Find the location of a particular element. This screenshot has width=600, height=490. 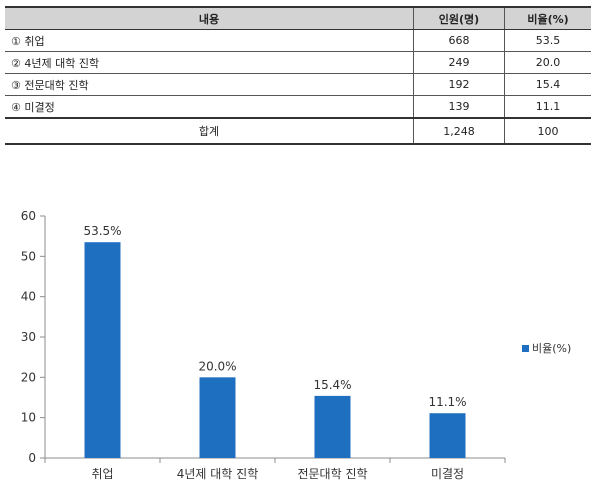

row-count: 249 is located at coordinates (459, 62).